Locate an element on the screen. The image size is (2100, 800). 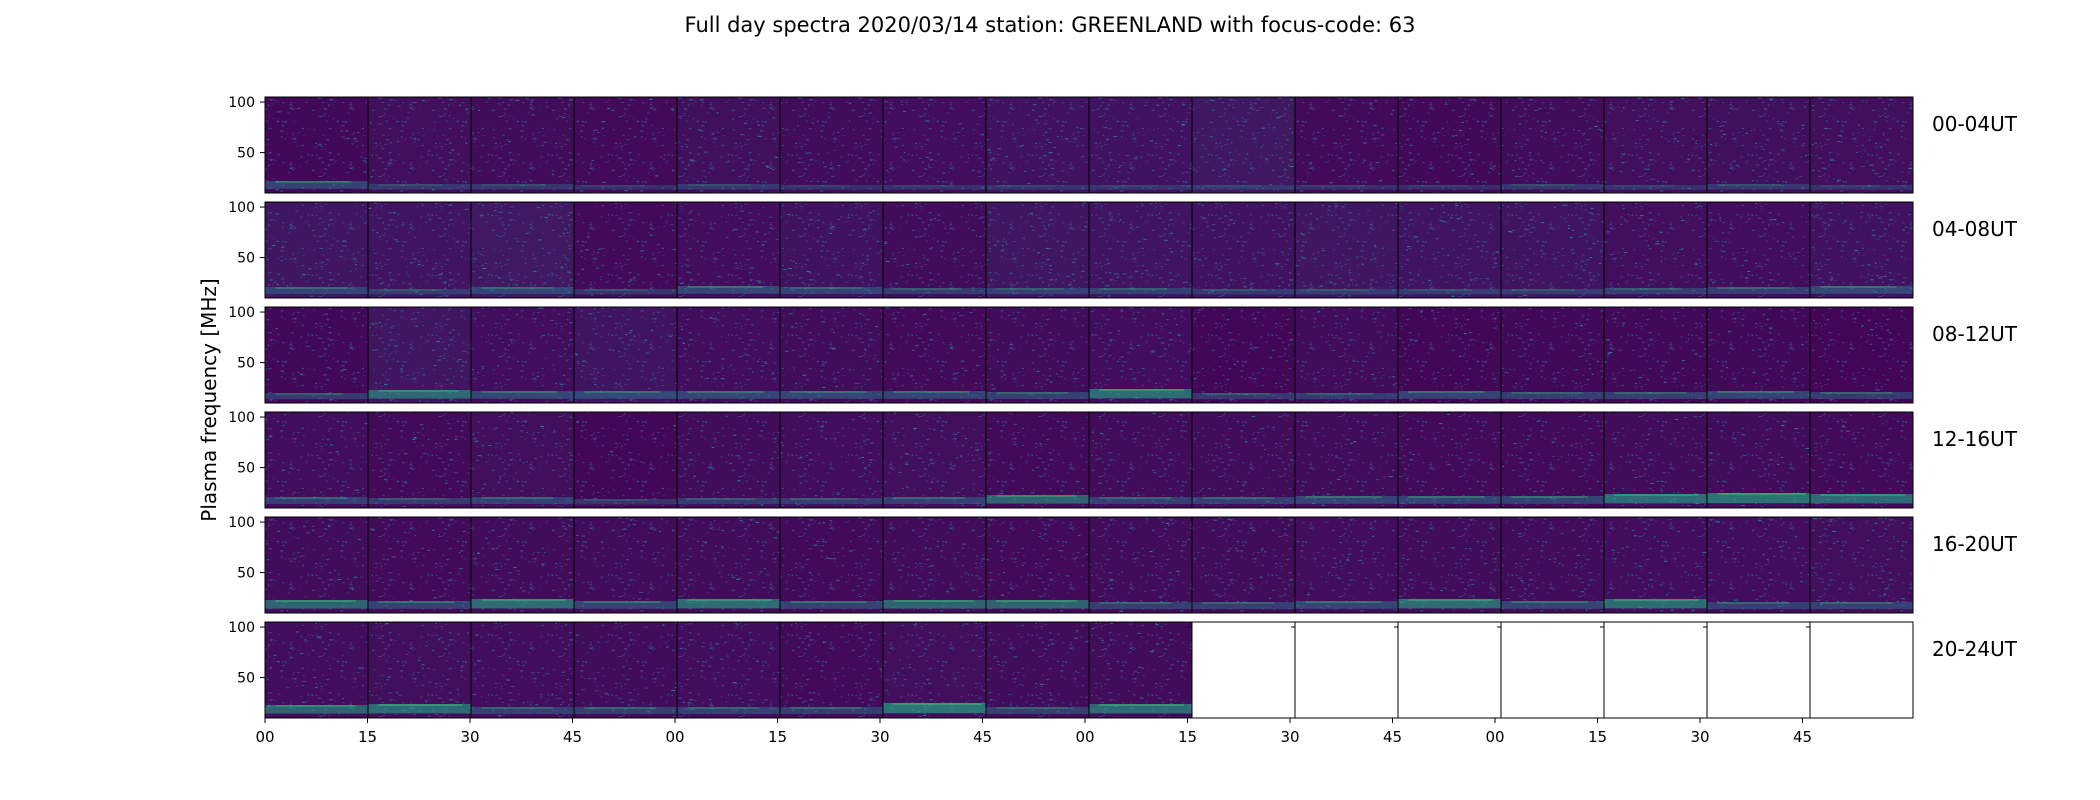
x-tick-label: 00 is located at coordinates (674, 737).